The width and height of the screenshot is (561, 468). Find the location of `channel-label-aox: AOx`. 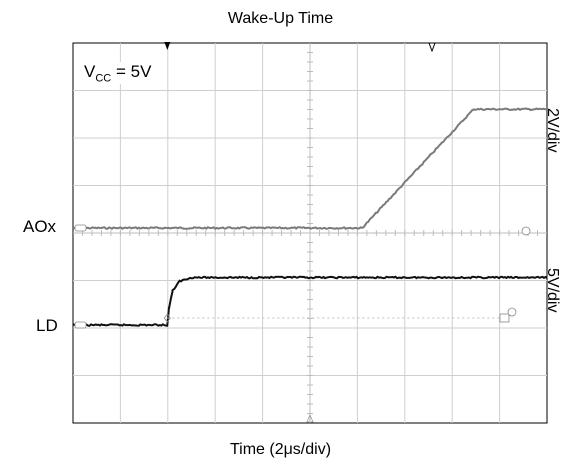

channel-label-aox: AOx is located at coordinates (40, 226).